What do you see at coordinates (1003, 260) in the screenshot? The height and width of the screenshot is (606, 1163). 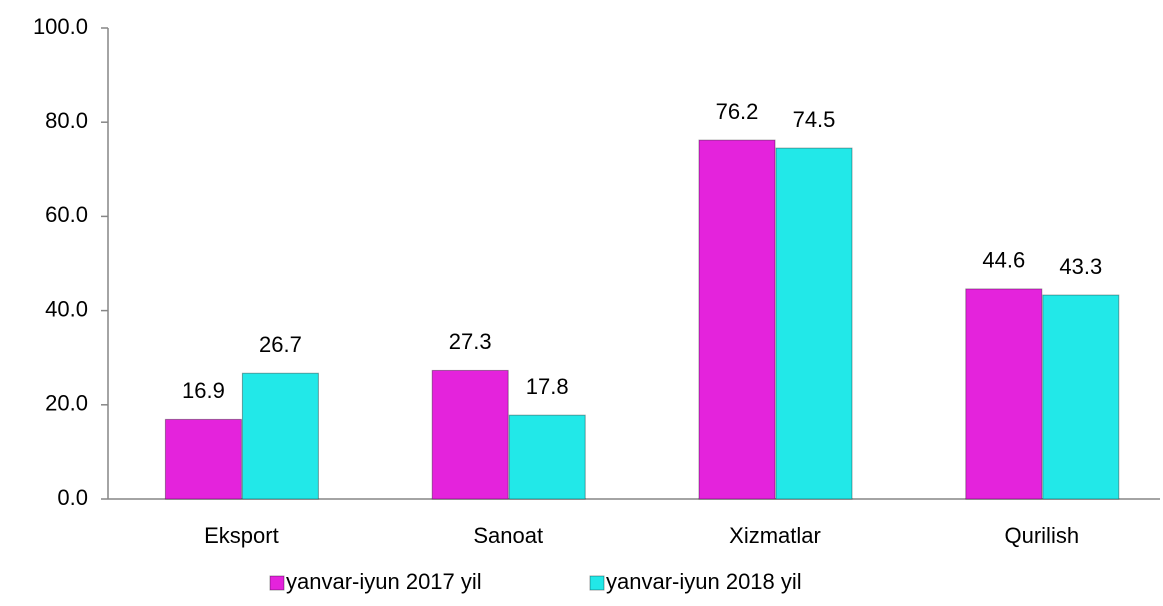 I see `data-label: 44.6` at bounding box center [1003, 260].